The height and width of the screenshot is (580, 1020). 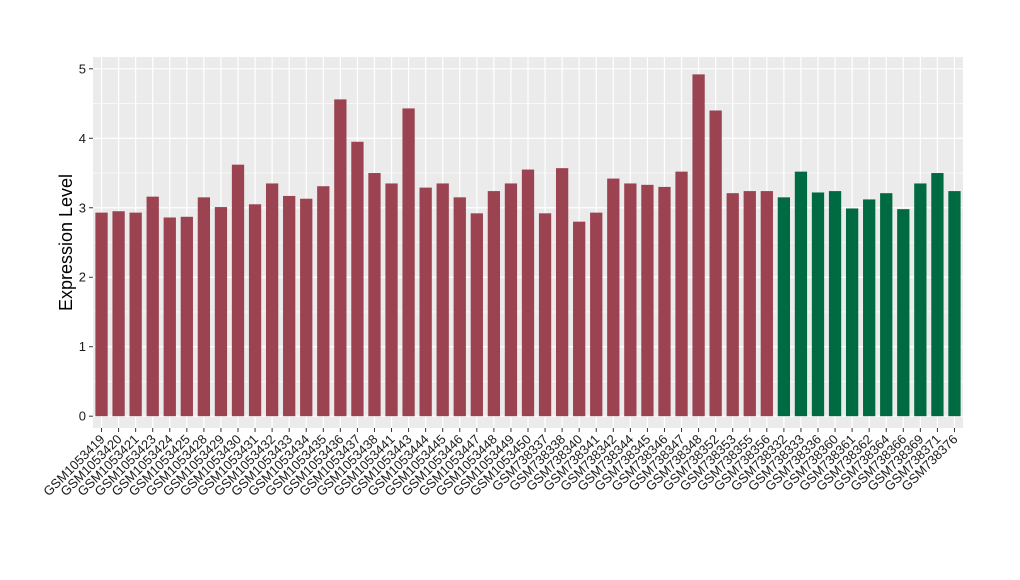 What do you see at coordinates (647, 300) in the screenshot?
I see `bar-GSM738345` at bounding box center [647, 300].